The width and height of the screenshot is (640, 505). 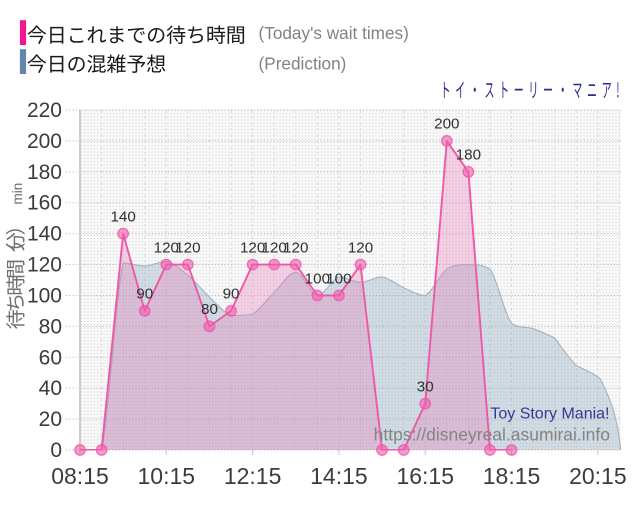 What do you see at coordinates (44, 203) in the screenshot?
I see `svg-text: 160` at bounding box center [44, 203].